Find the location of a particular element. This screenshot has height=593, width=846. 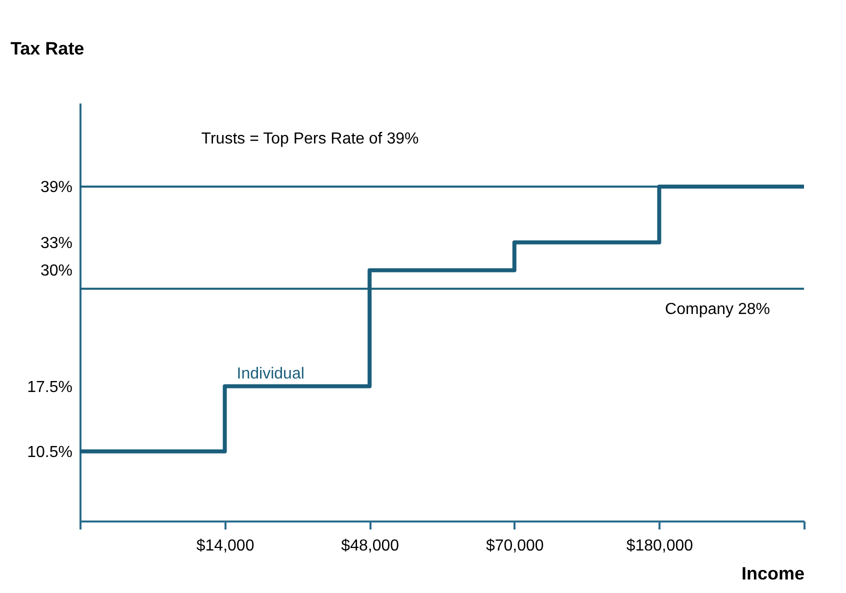

x-tick-label: $180,000 is located at coordinates (660, 546).